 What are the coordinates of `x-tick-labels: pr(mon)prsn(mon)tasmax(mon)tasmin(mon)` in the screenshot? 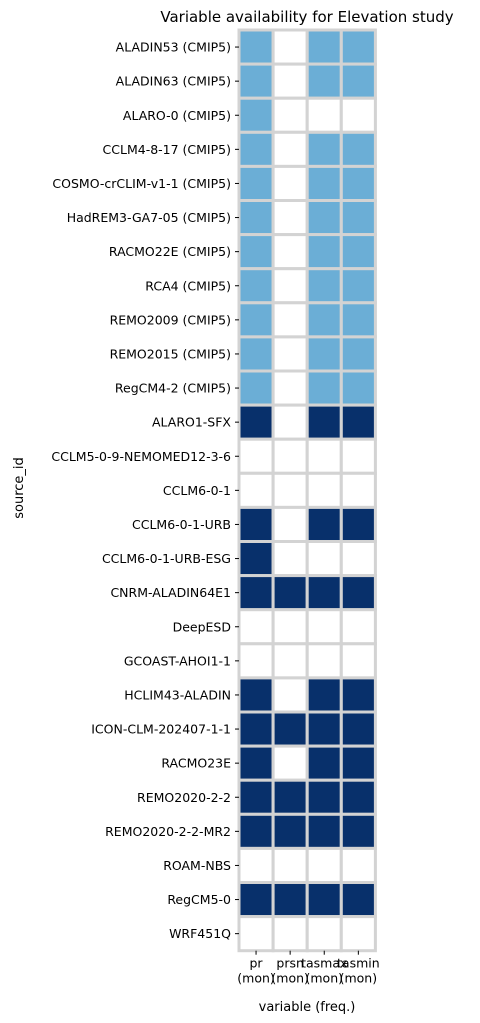 It's located at (308, 968).